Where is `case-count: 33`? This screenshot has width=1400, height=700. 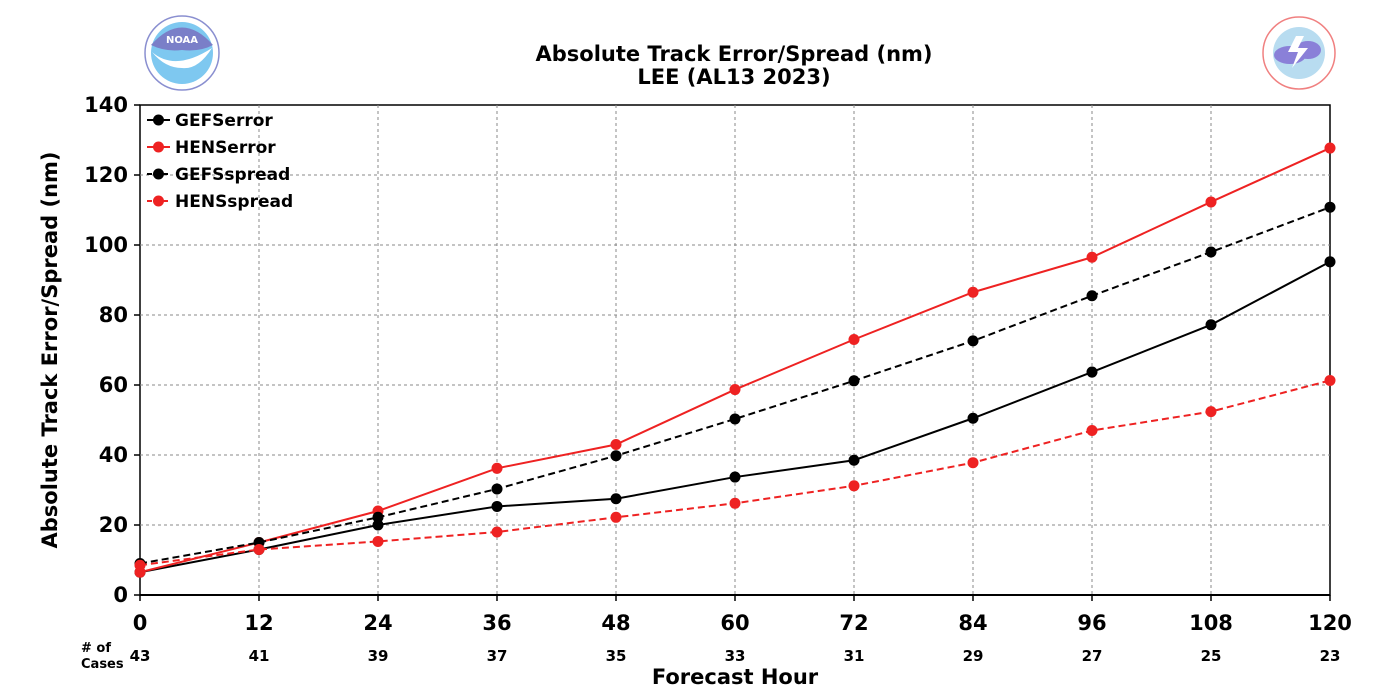
case-count: 33 is located at coordinates (735, 656).